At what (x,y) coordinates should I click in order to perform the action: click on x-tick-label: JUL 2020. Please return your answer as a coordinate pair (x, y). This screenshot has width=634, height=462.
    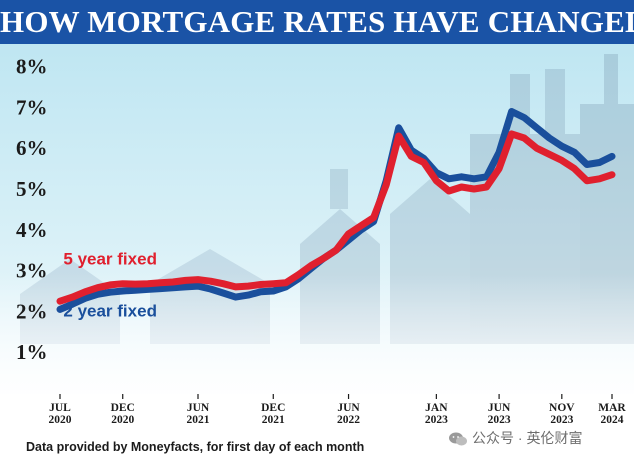
    Looking at the image, I should click on (60, 414).